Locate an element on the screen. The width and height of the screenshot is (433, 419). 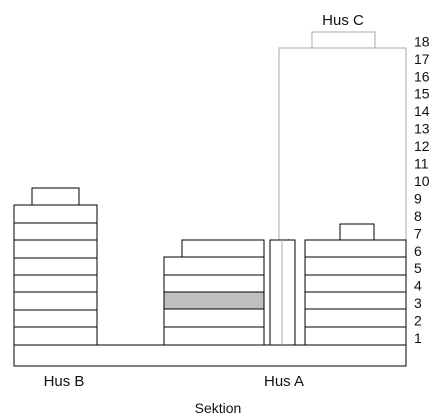
floor-number-3: 3 is located at coordinates (418, 303).